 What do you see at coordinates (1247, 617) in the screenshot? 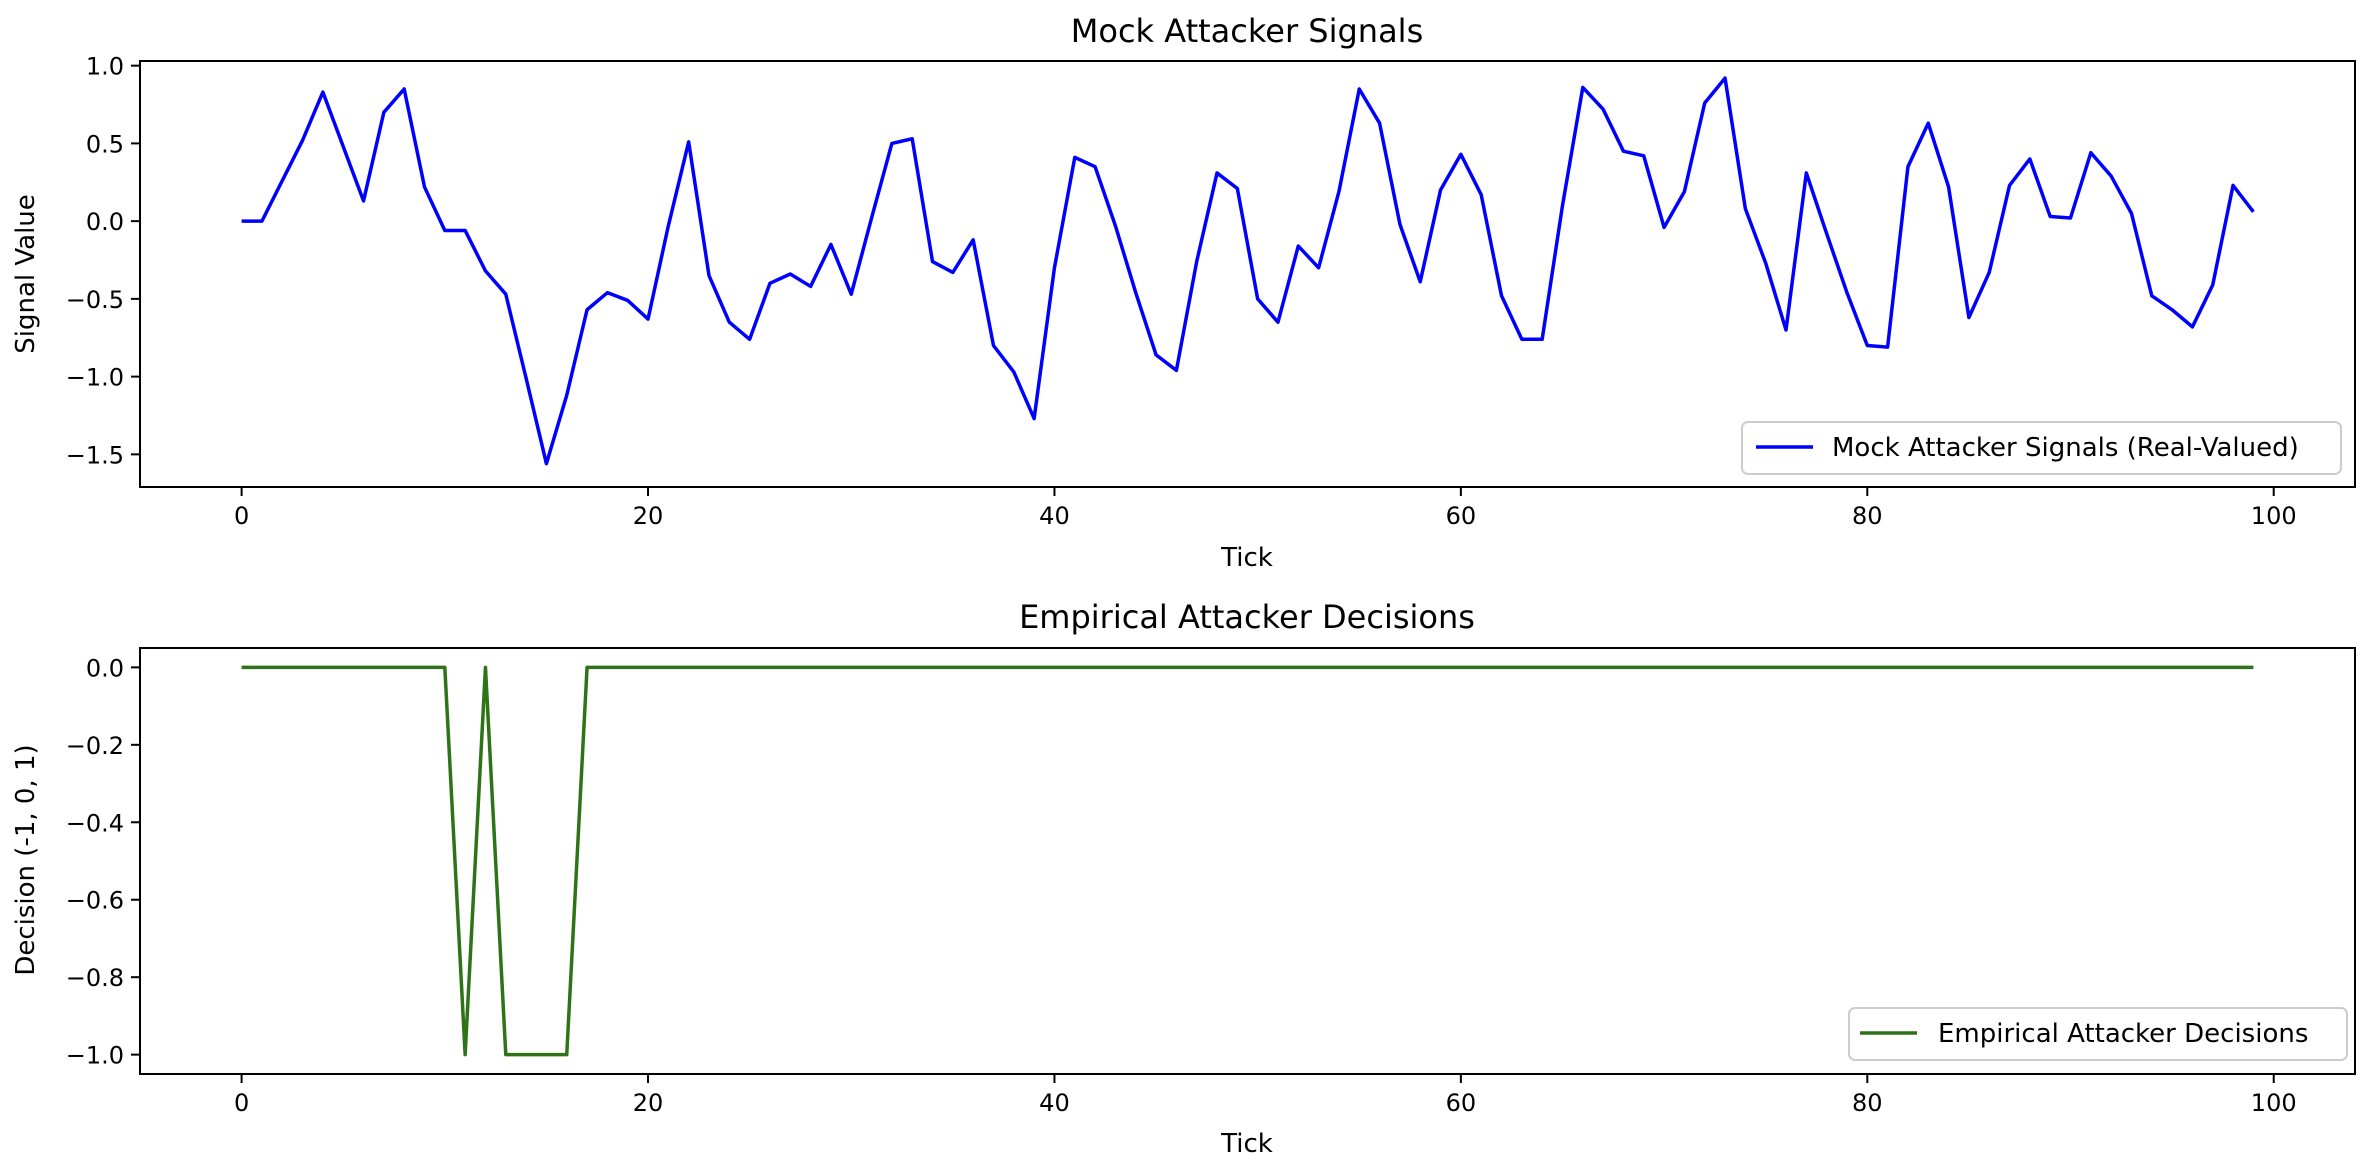
I see `decisions-chart-title: Empirical Attacker Decisions` at bounding box center [1247, 617].